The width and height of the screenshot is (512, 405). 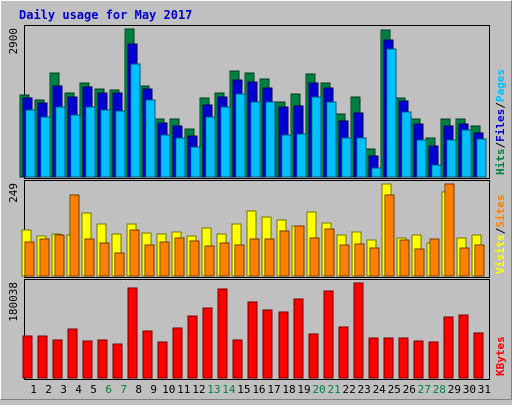 What do you see at coordinates (213, 389) in the screenshot?
I see `day-label-13: 13` at bounding box center [213, 389].